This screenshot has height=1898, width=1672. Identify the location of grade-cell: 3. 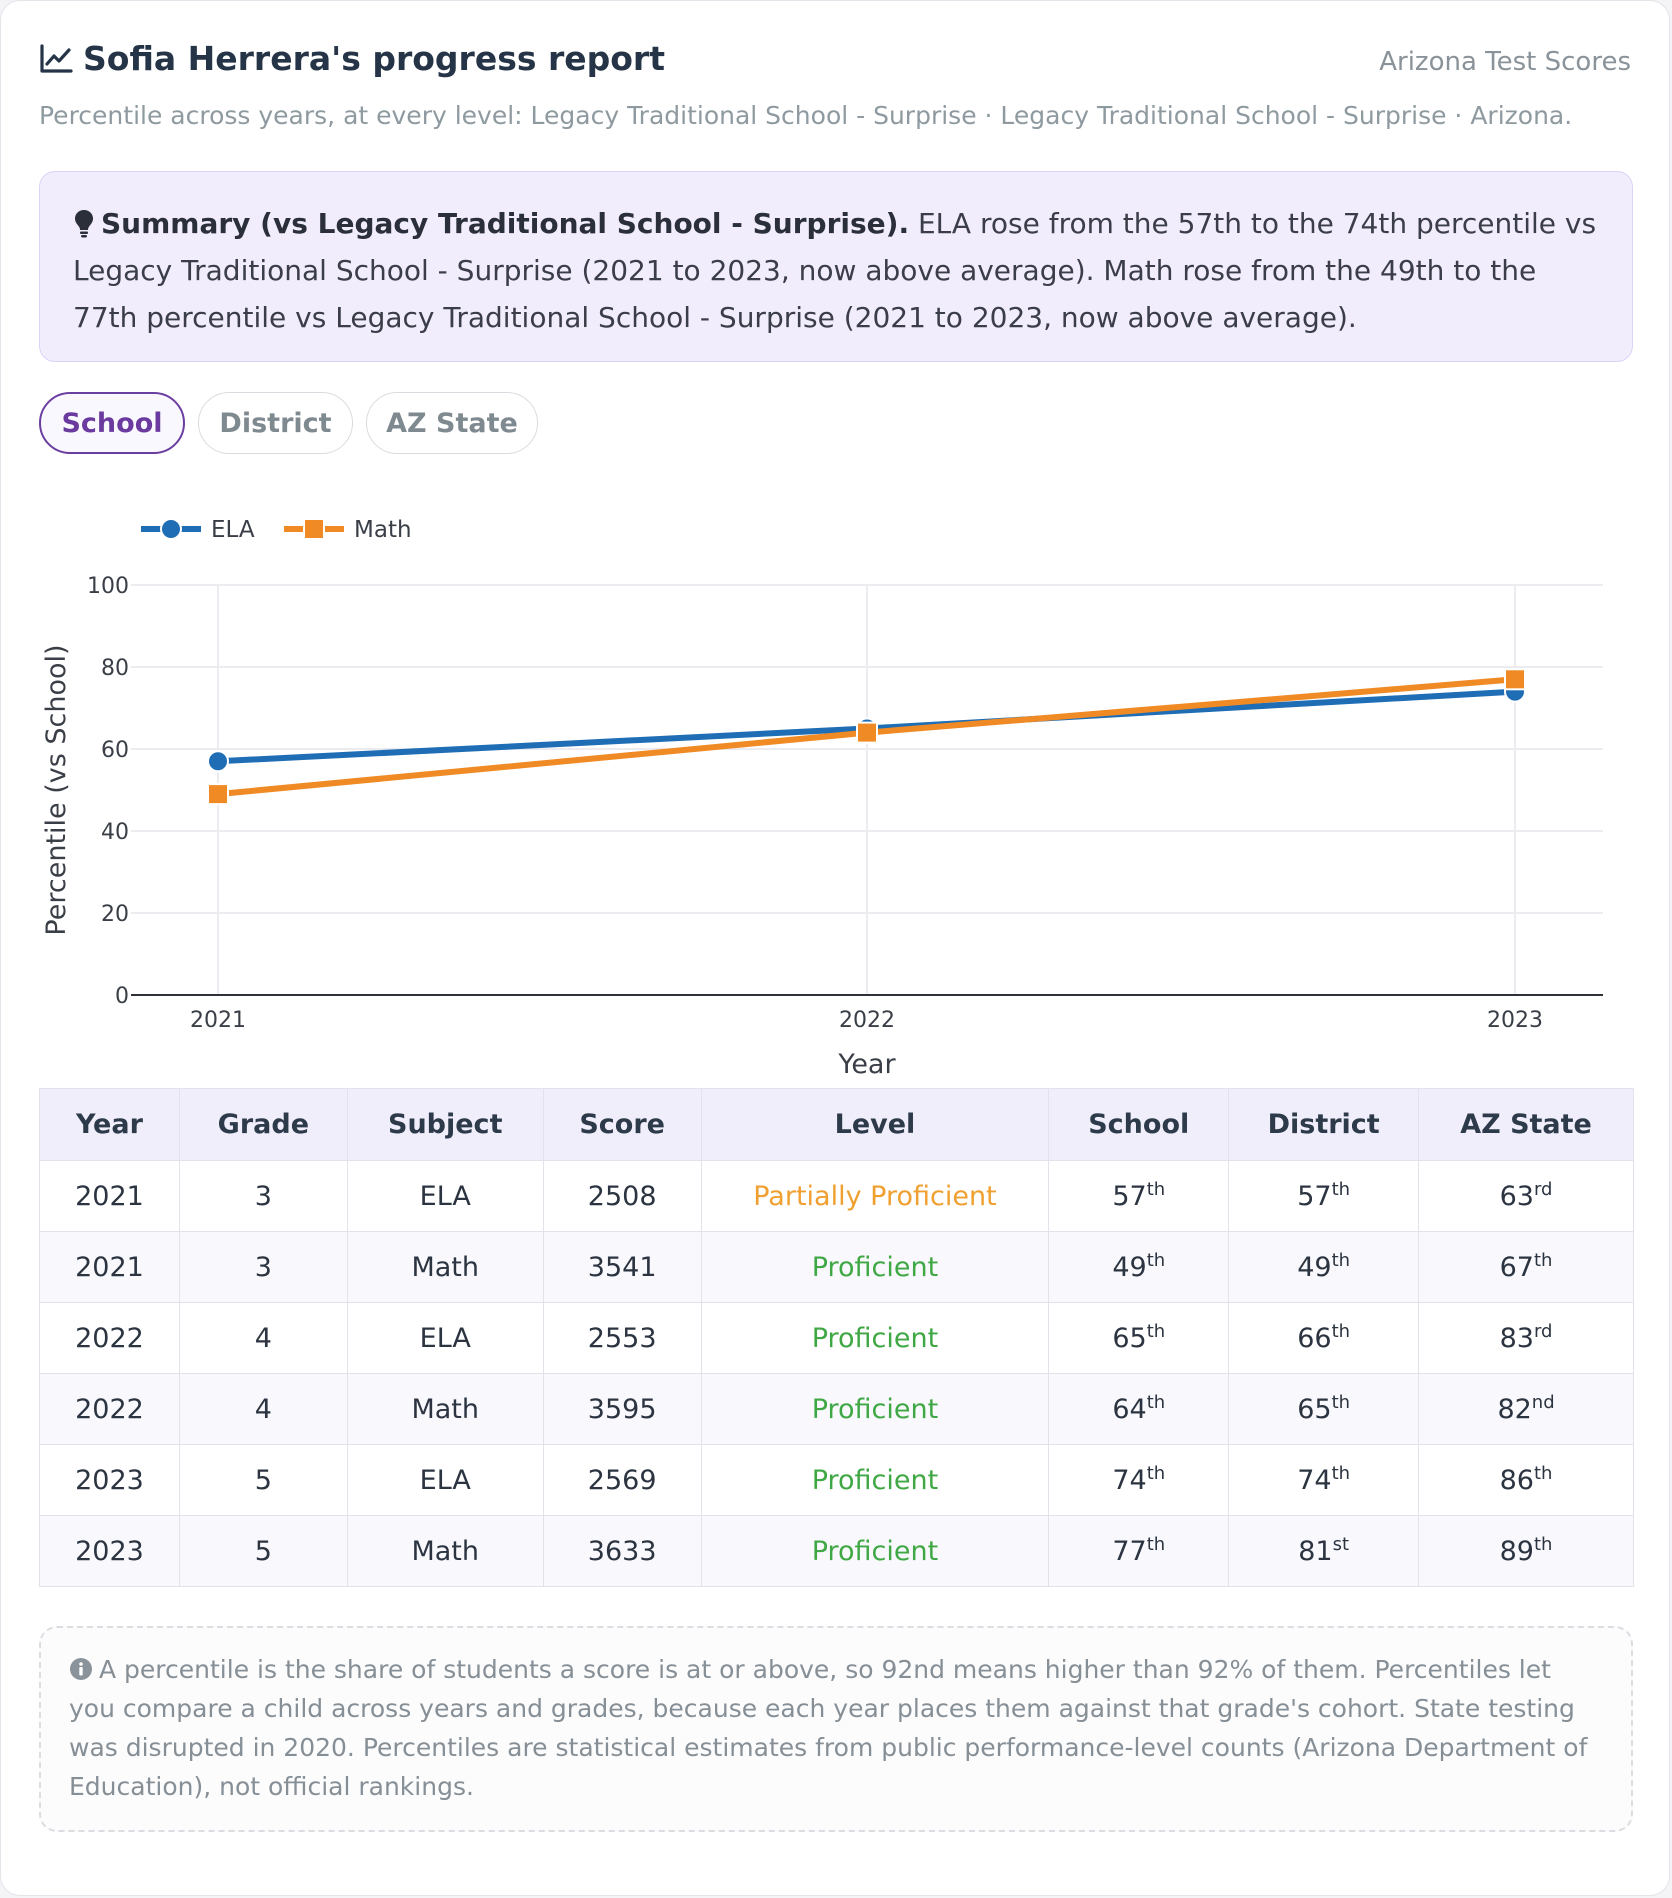
(263, 1196).